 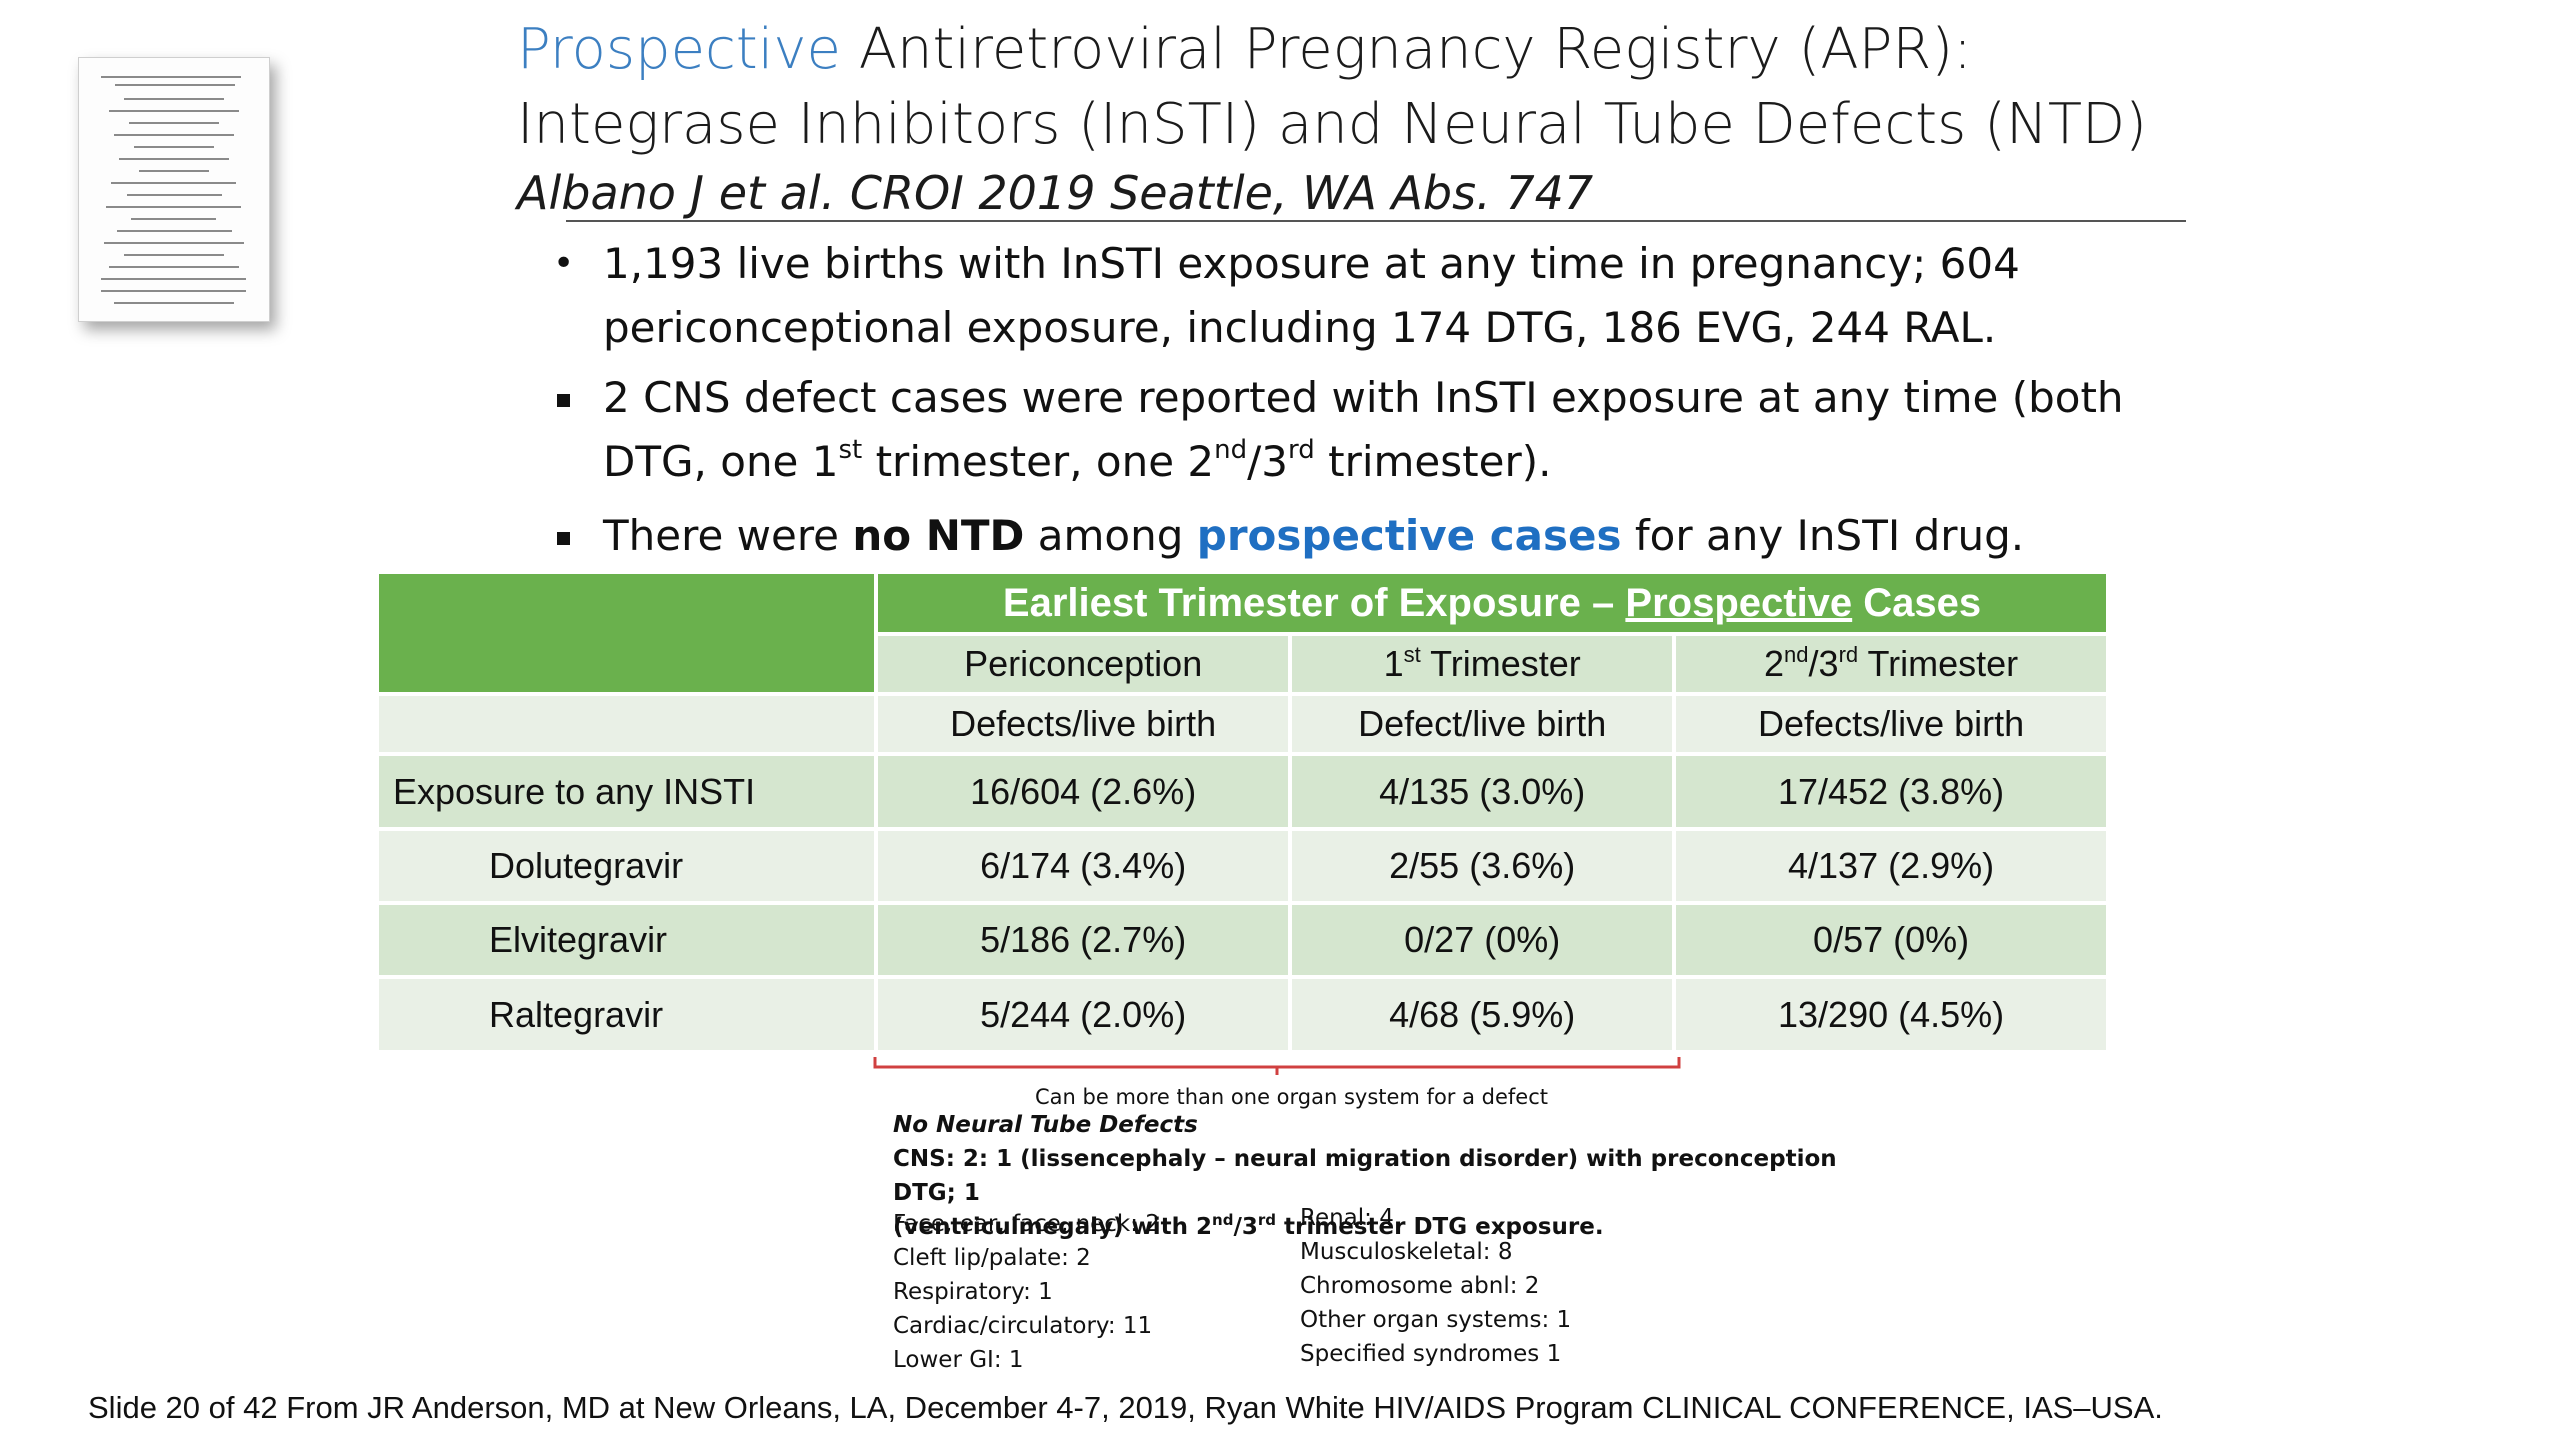 I want to click on bullet-2-text-b: trimester, one 2, so click(x=1038, y=461).